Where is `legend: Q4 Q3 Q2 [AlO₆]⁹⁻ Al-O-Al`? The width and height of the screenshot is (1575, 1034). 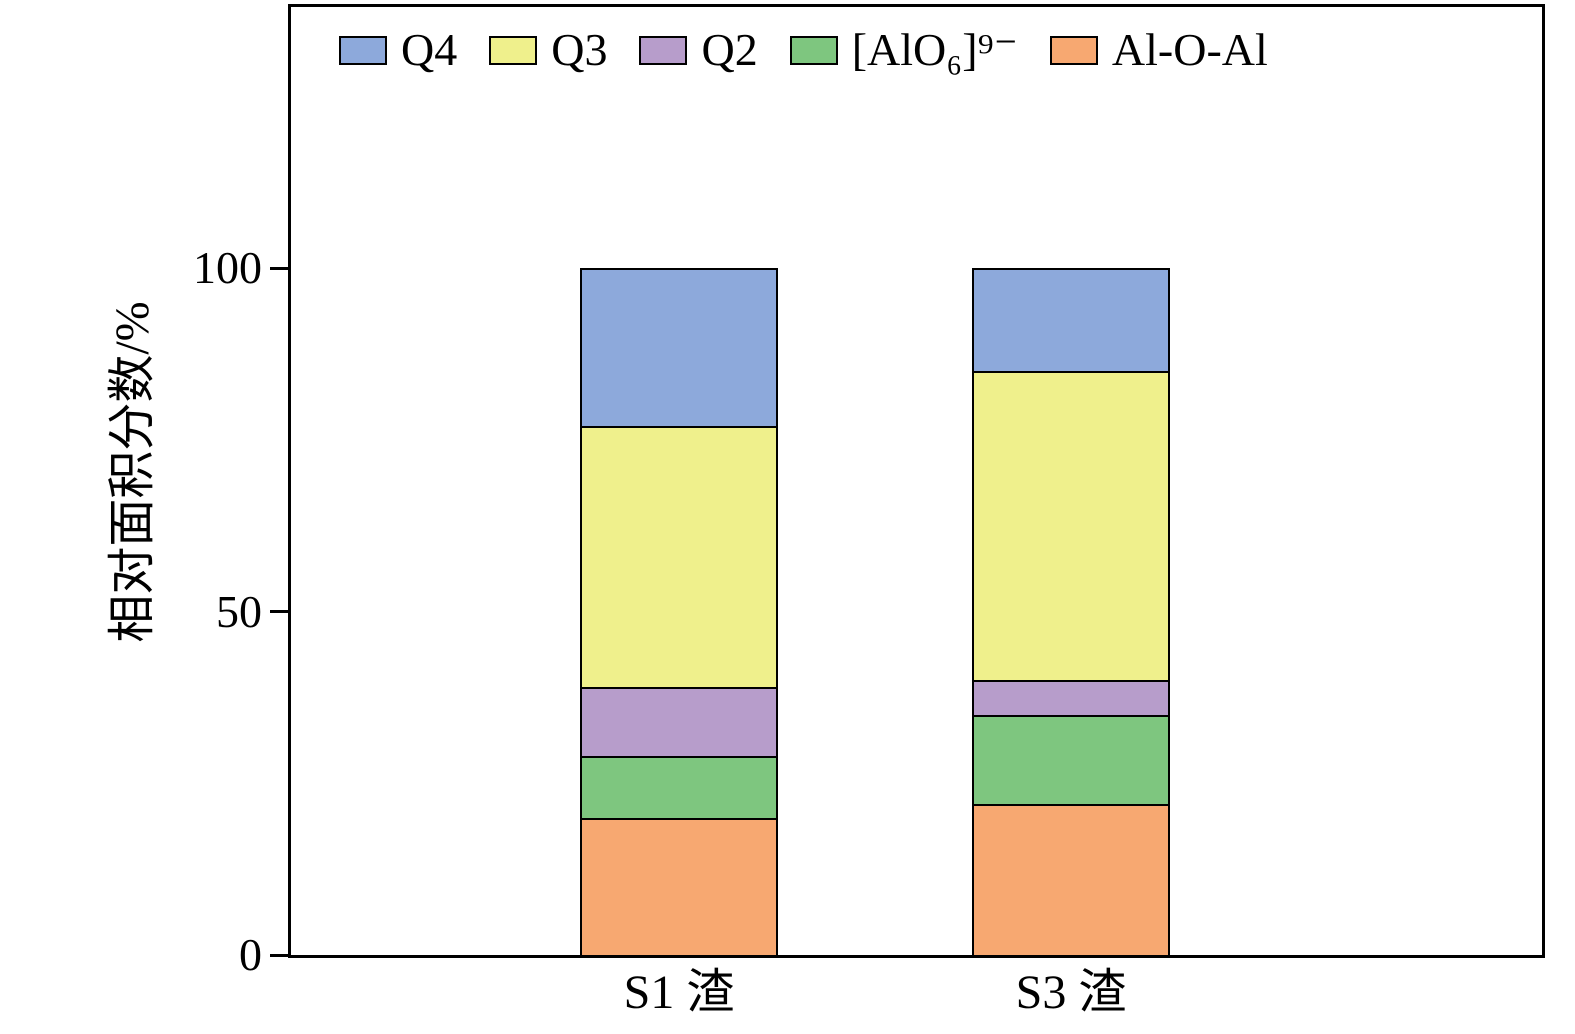
legend: Q4 Q3 Q2 [AlO₆]⁹⁻ Al-O-Al is located at coordinates (803, 50).